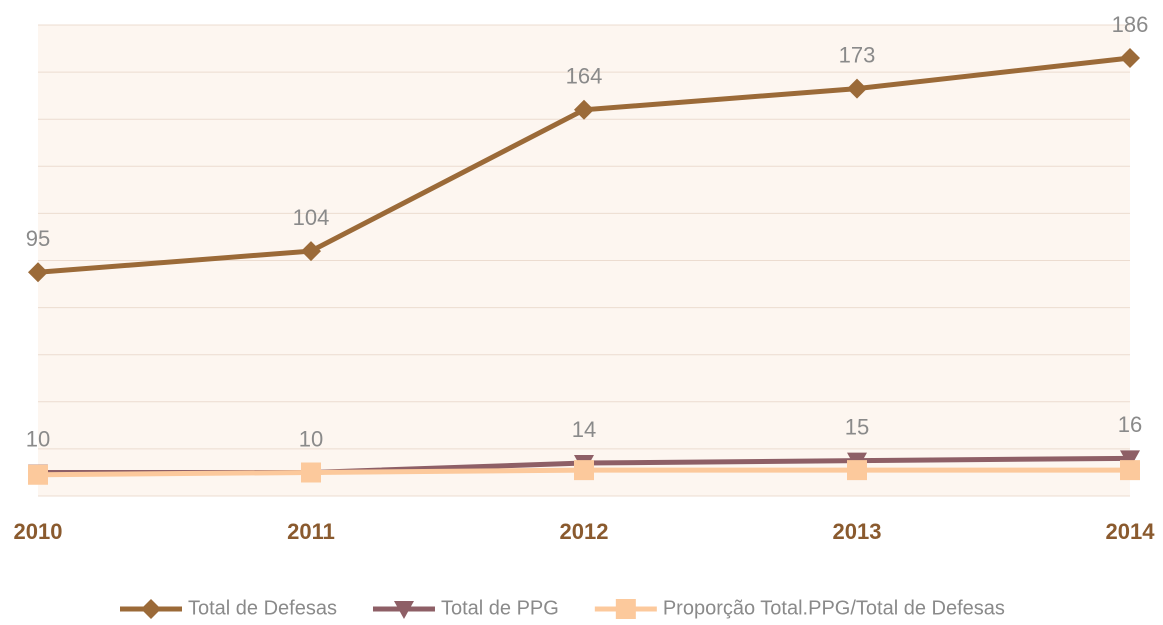  What do you see at coordinates (500, 608) in the screenshot?
I see `legend-label: Total de PPG` at bounding box center [500, 608].